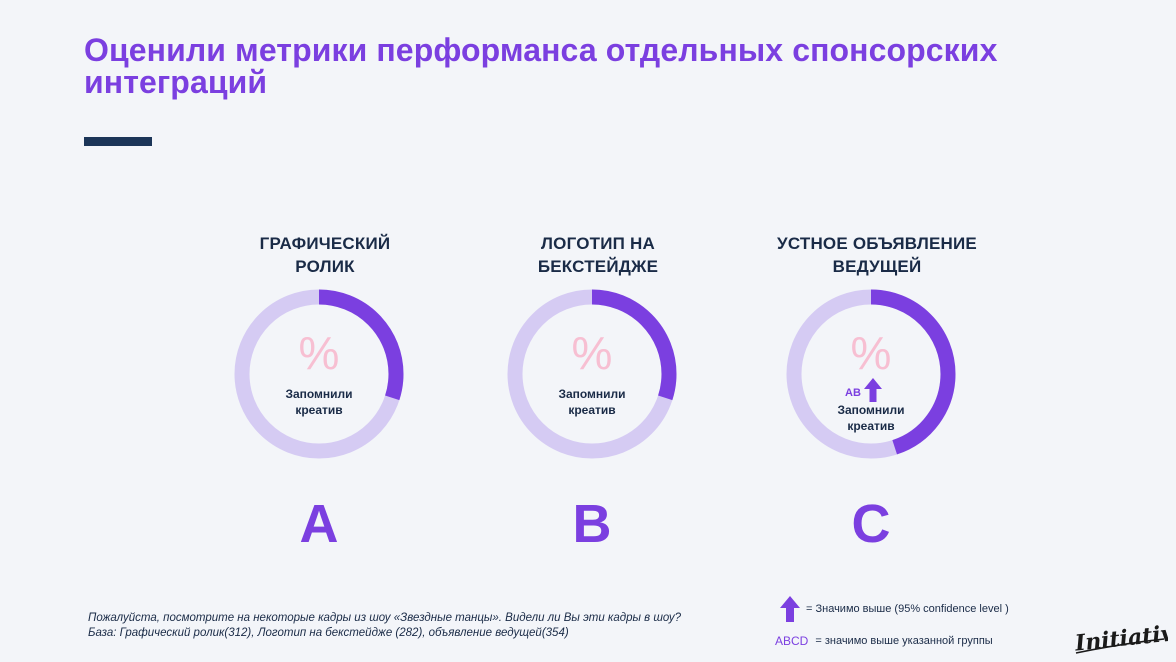  Describe the element at coordinates (904, 641) in the screenshot. I see `legend-abcd-text: = значимо выше указанной группы` at that location.